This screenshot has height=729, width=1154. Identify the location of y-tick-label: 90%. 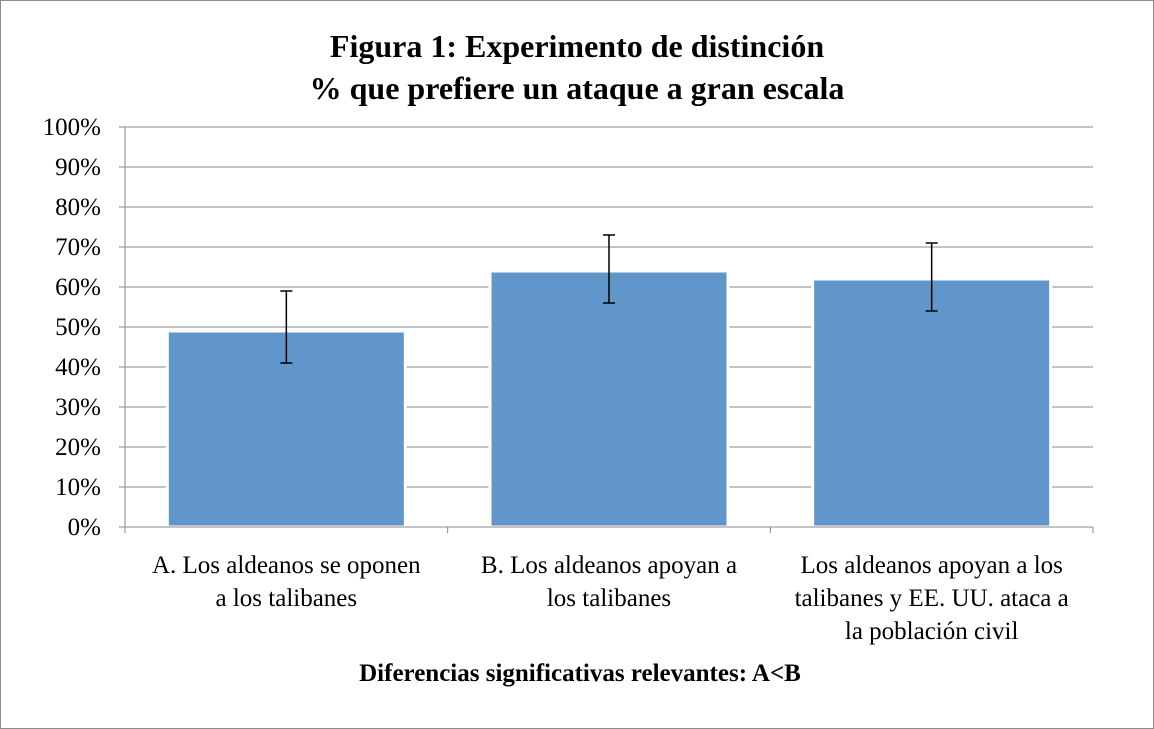
(78, 167).